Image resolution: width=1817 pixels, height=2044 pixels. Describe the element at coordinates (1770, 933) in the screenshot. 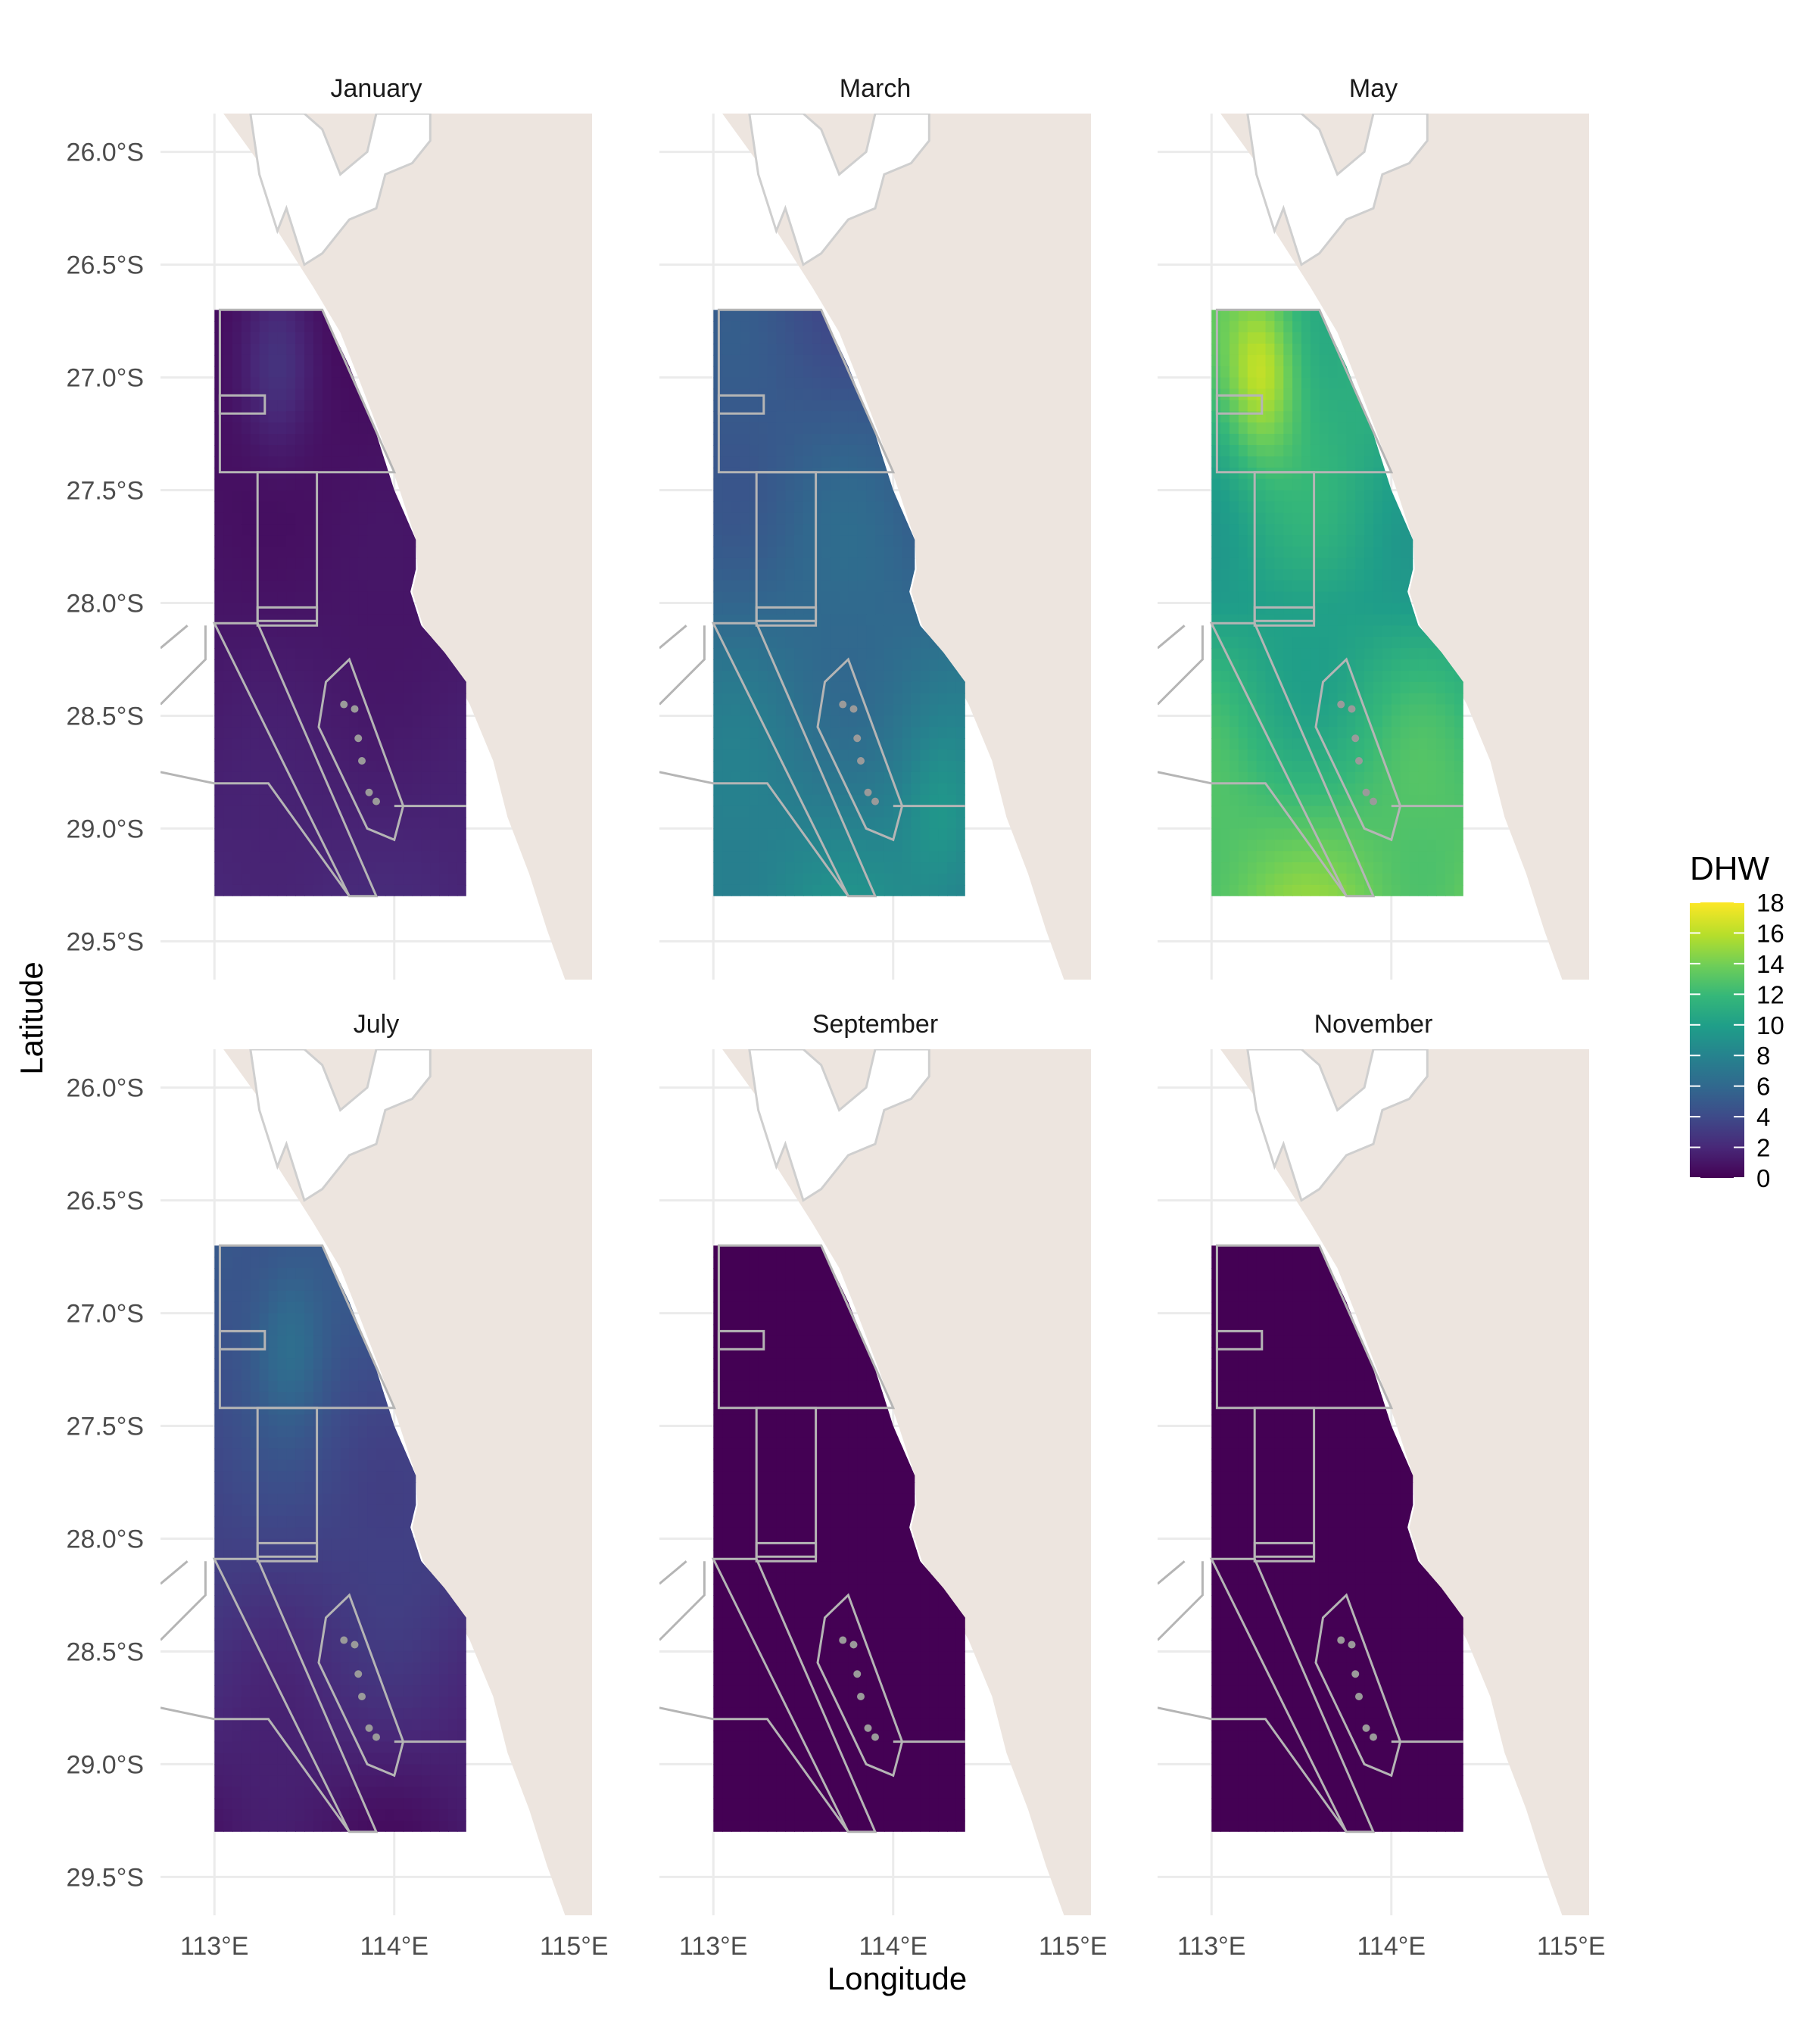

I see `legend-label: 16` at that location.